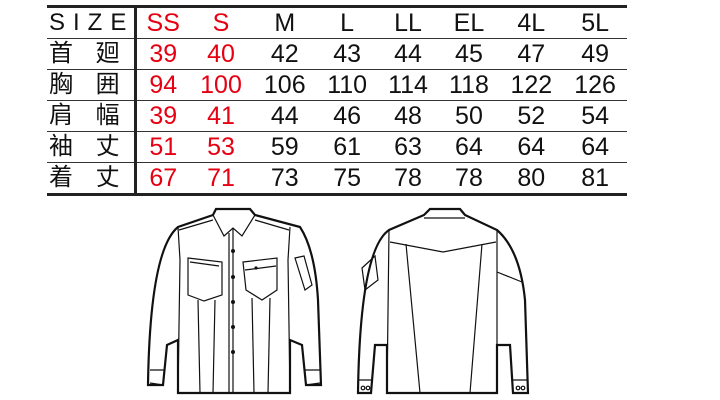 The height and width of the screenshot is (400, 720). What do you see at coordinates (443, 301) in the screenshot?
I see `shirt-back-illustration` at bounding box center [443, 301].